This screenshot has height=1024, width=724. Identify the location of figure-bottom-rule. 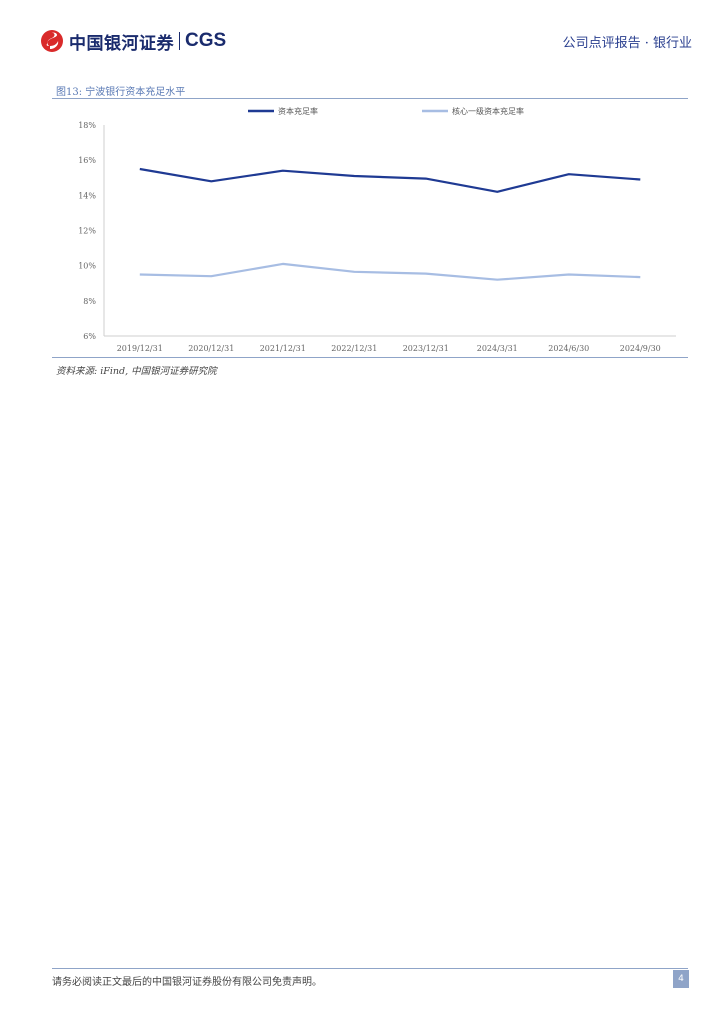
(370, 357).